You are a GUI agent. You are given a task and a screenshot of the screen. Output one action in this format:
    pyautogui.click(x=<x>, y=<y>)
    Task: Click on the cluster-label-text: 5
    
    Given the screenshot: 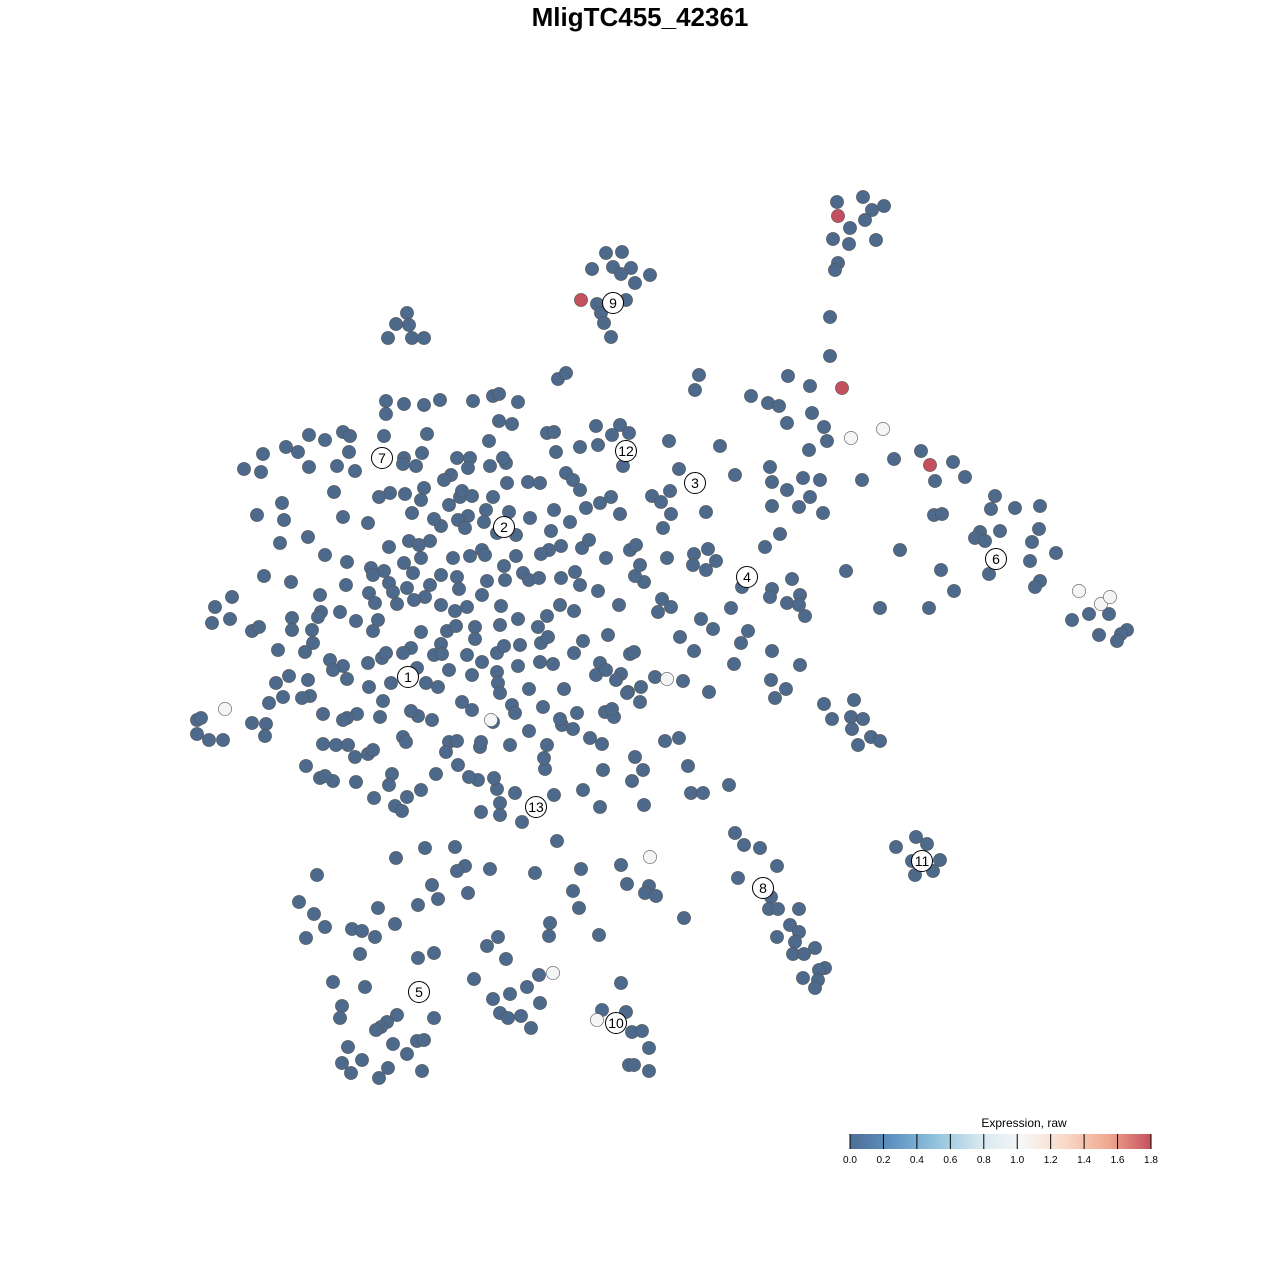 What is the action you would take?
    pyautogui.click(x=419, y=992)
    